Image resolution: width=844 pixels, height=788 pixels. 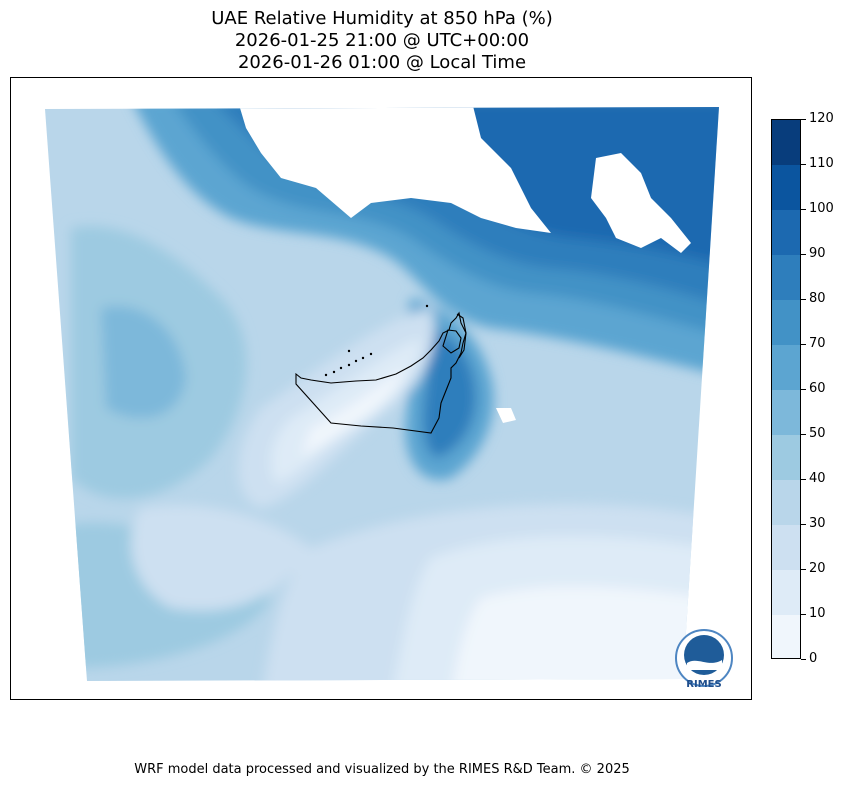 I want to click on colorbar-tick-label: 30, so click(x=817, y=523).